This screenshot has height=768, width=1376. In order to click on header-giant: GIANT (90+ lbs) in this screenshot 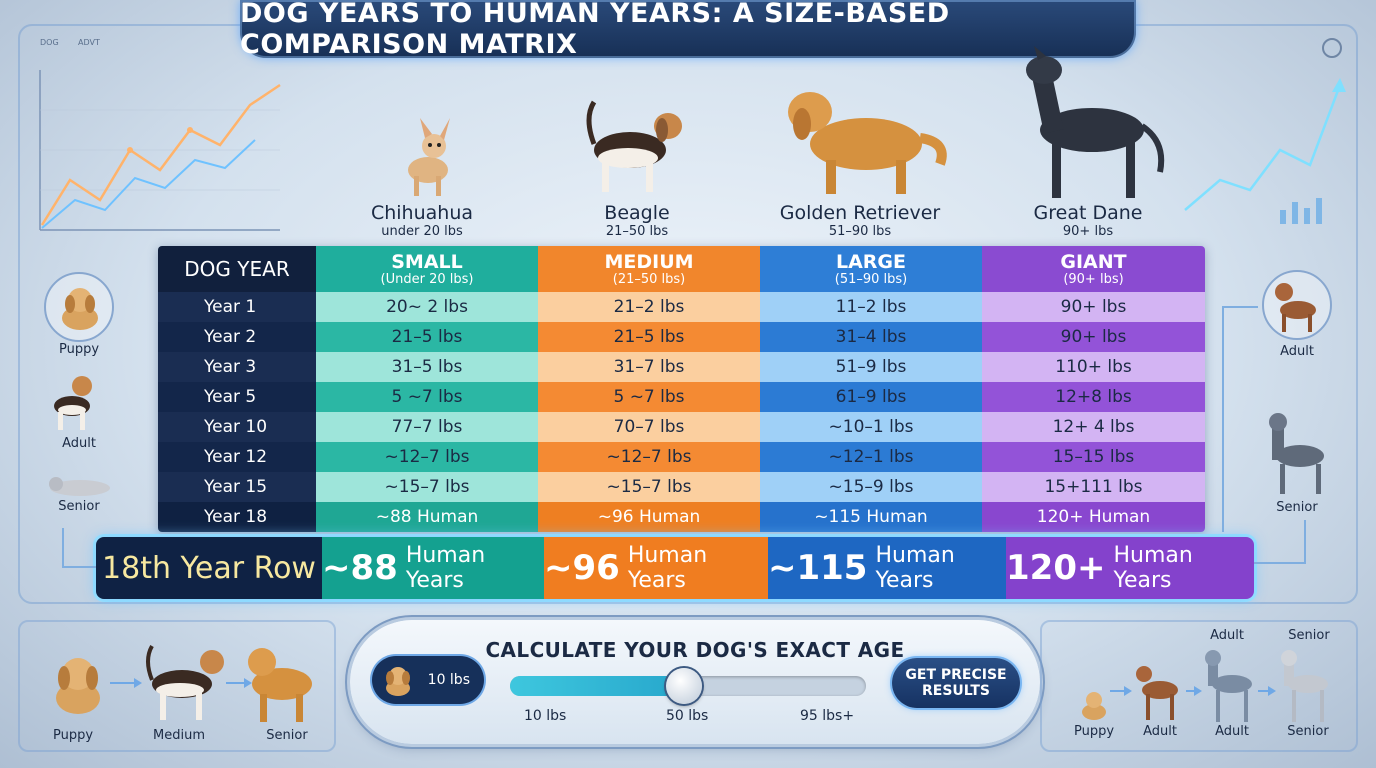, I will do `click(1093, 269)`.